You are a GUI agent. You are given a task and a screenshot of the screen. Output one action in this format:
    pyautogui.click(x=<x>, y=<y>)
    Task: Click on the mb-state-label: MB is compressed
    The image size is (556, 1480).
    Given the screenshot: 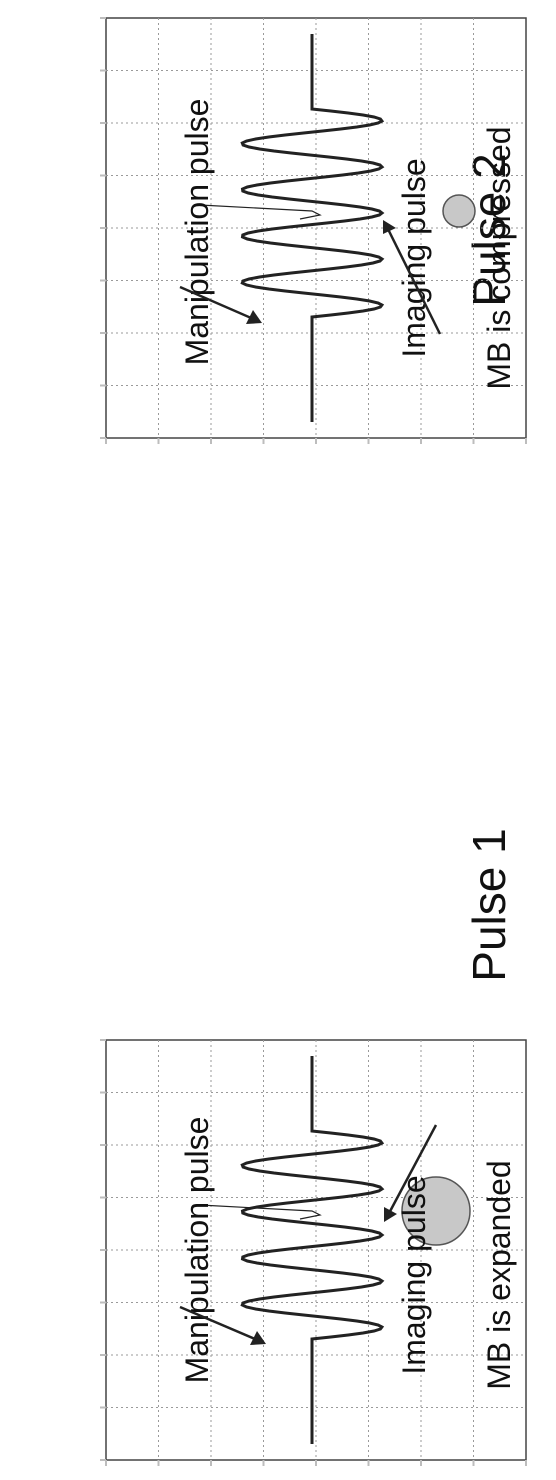 What is the action you would take?
    pyautogui.click(x=499, y=257)
    